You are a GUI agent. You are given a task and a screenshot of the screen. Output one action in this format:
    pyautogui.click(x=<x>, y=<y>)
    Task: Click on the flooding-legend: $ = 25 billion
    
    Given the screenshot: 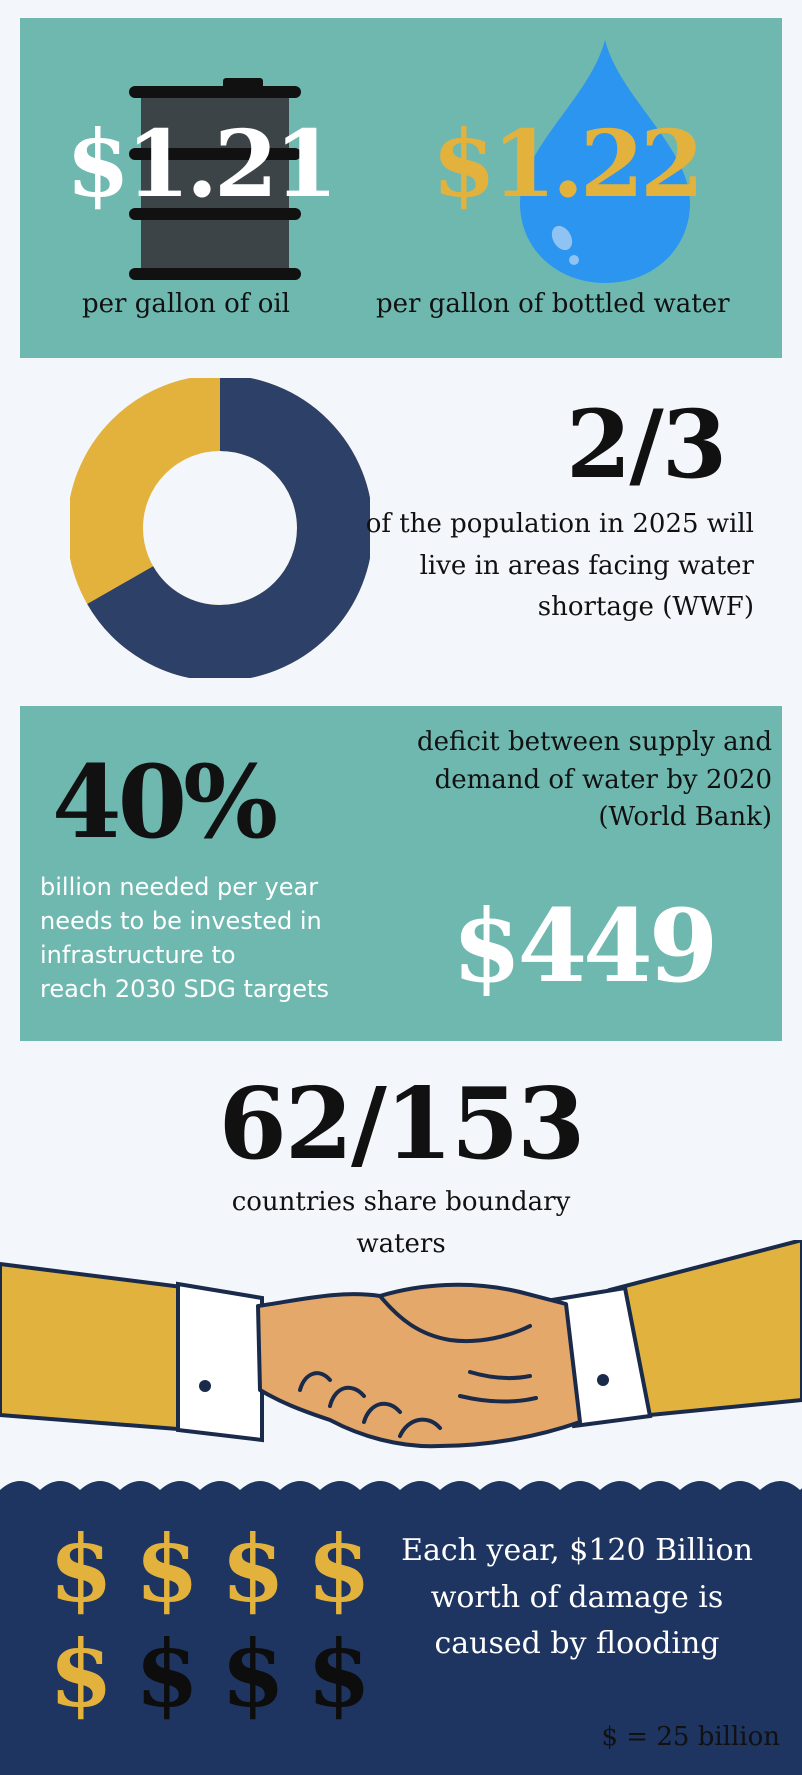 What is the action you would take?
    pyautogui.click(x=690, y=1737)
    